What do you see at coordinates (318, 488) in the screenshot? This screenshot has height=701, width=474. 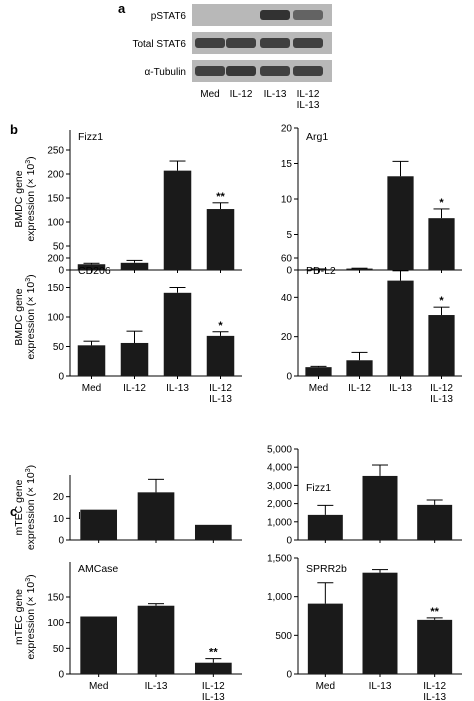 I see `chart-title: Fizz1` at bounding box center [318, 488].